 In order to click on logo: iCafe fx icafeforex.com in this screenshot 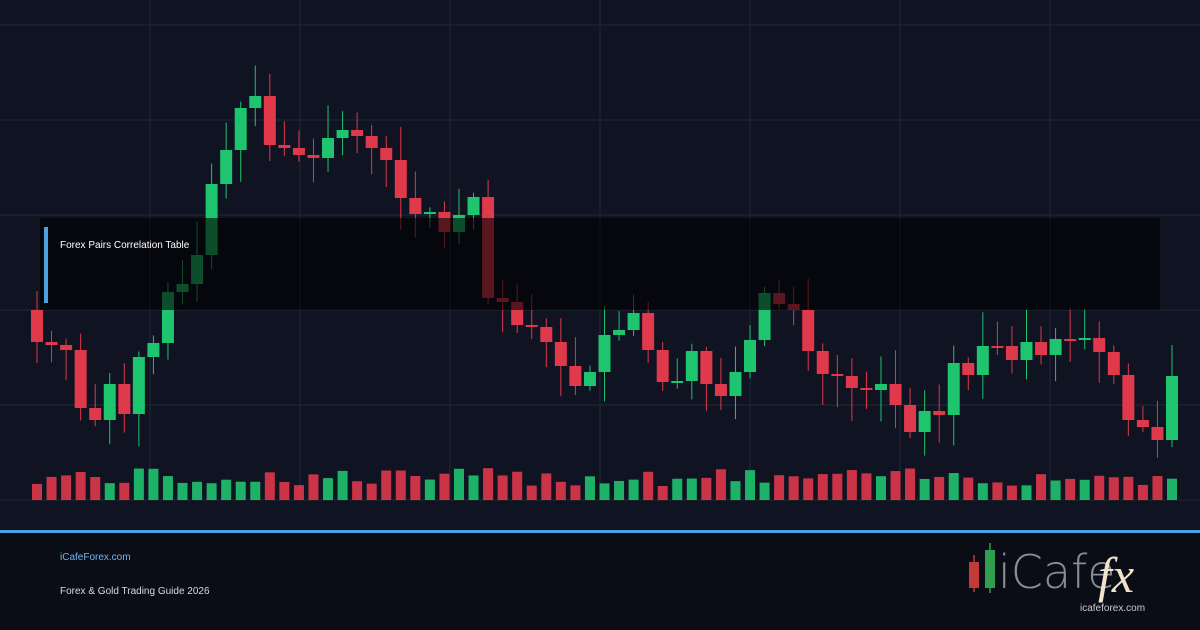, I will do `click(1057, 578)`.